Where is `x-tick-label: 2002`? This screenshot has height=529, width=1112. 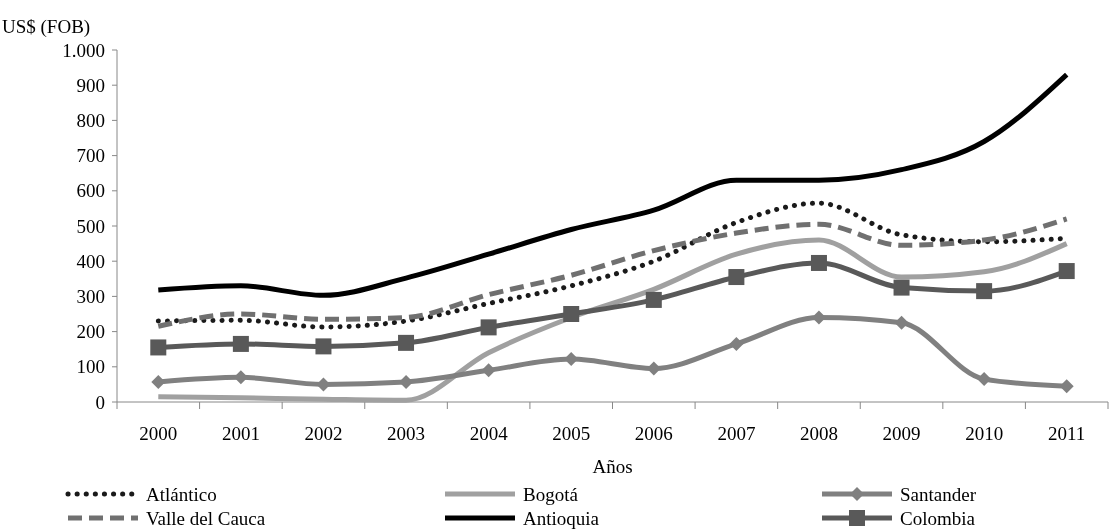
x-tick-label: 2002 is located at coordinates (323, 433).